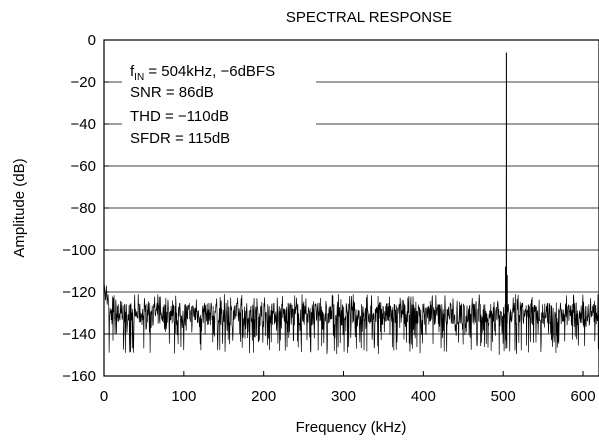 This screenshot has height=440, width=599. What do you see at coordinates (209, 71) in the screenshot?
I see `annotation-fin-value: = 504kHz, −6dBFS` at bounding box center [209, 71].